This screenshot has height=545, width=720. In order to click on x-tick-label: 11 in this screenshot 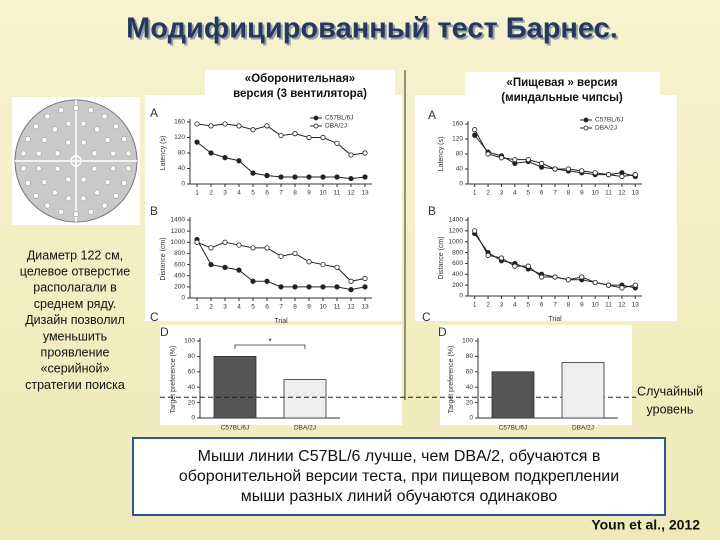, I will do `click(337, 193)`.